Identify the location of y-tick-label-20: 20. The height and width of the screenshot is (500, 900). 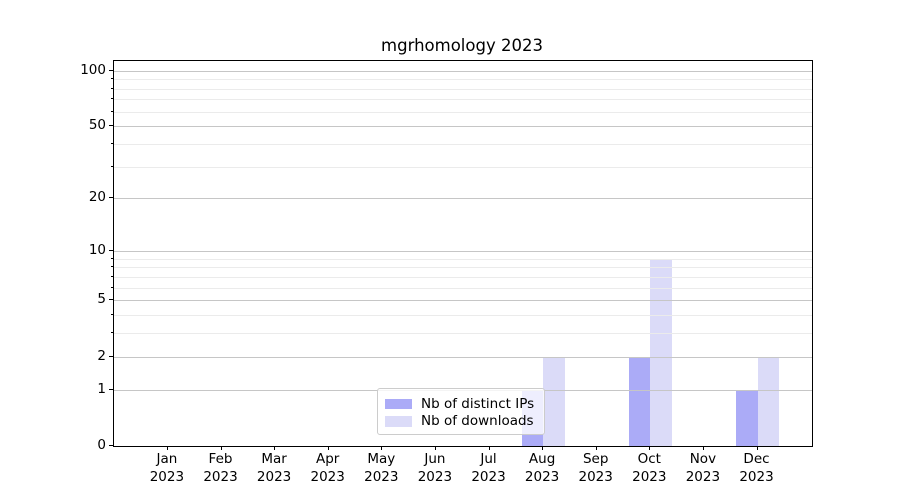
(97, 197).